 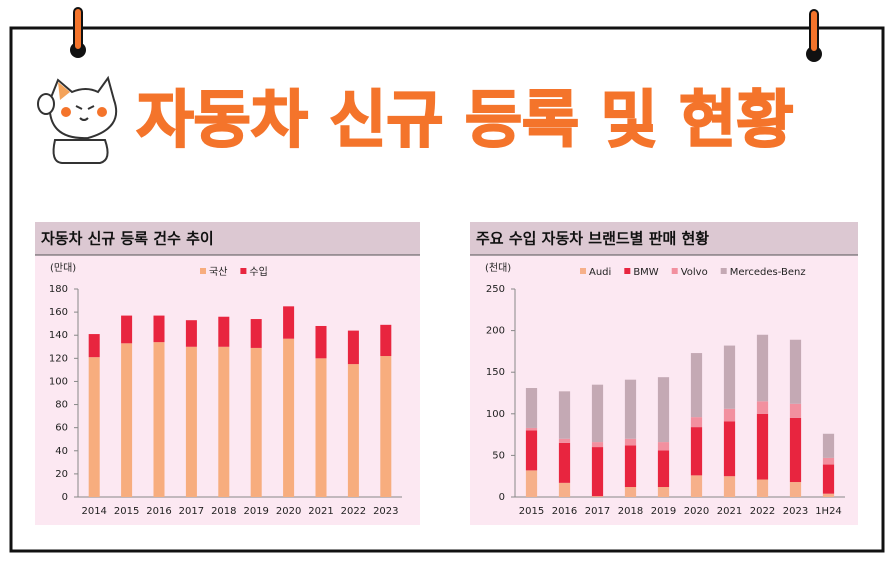 What do you see at coordinates (93, 511) in the screenshot?
I see `x-tick-label: 2014` at bounding box center [93, 511].